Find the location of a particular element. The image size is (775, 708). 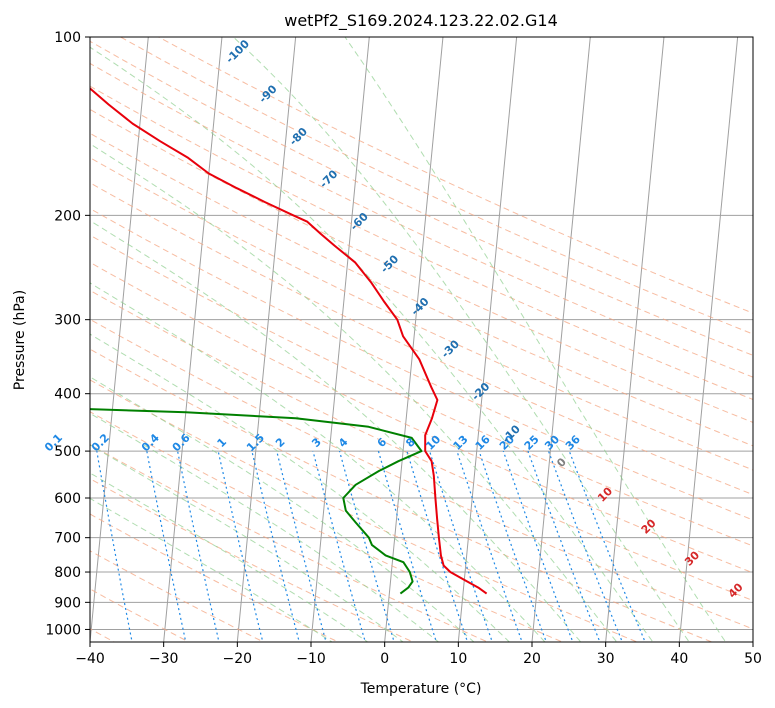

x-tick-label: 10 is located at coordinates (458, 659).